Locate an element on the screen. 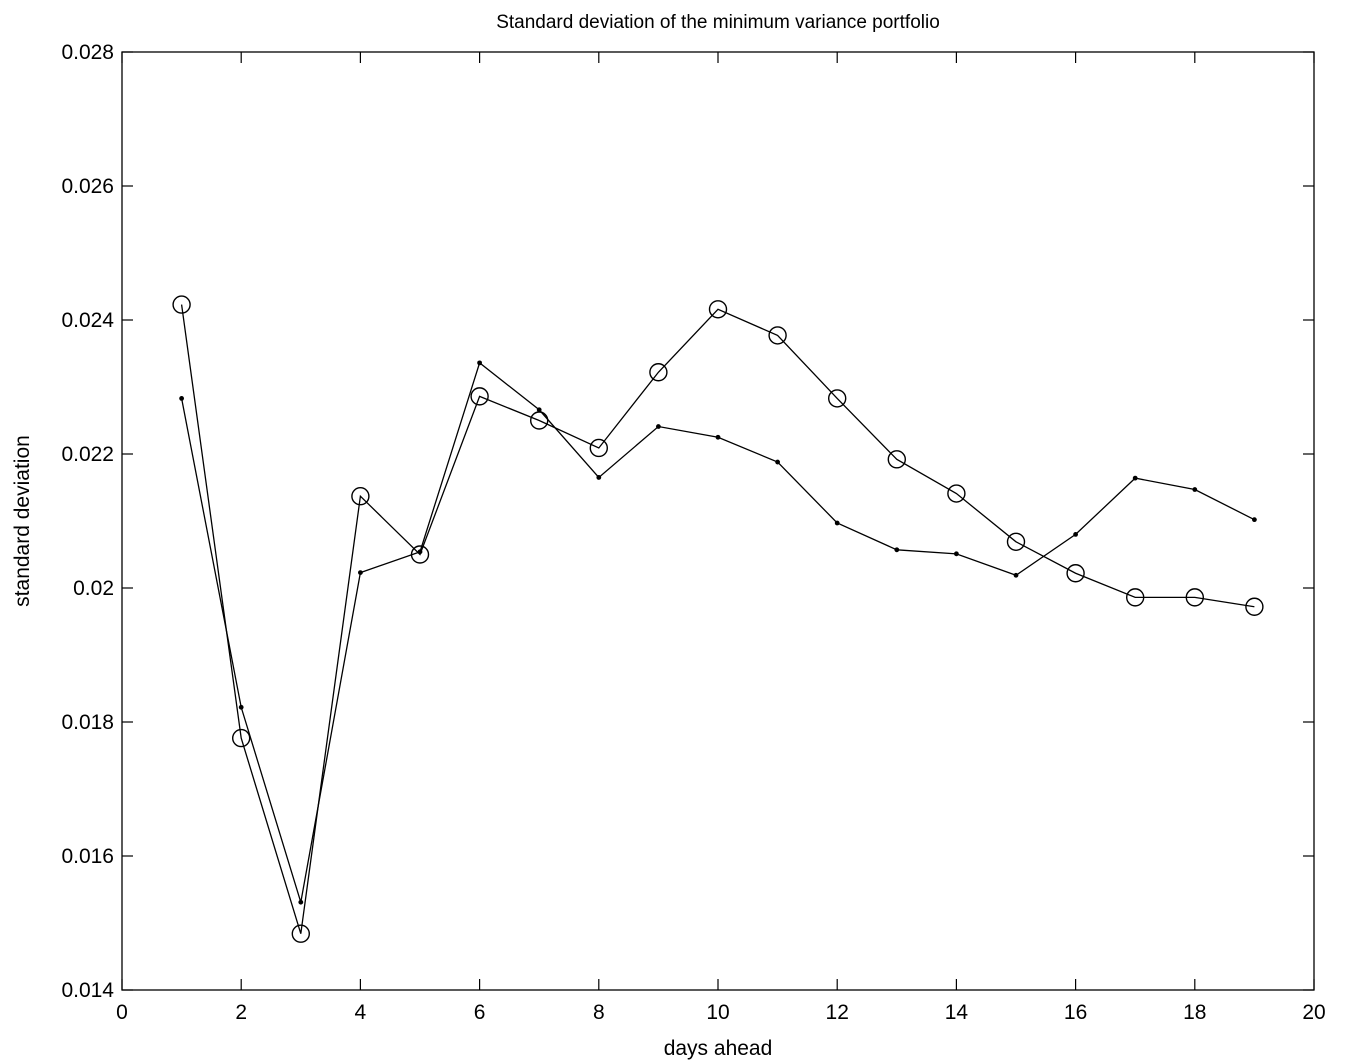 Image resolution: width=1348 pixels, height=1063 pixels. x-tick-label: 12 is located at coordinates (837, 1012).